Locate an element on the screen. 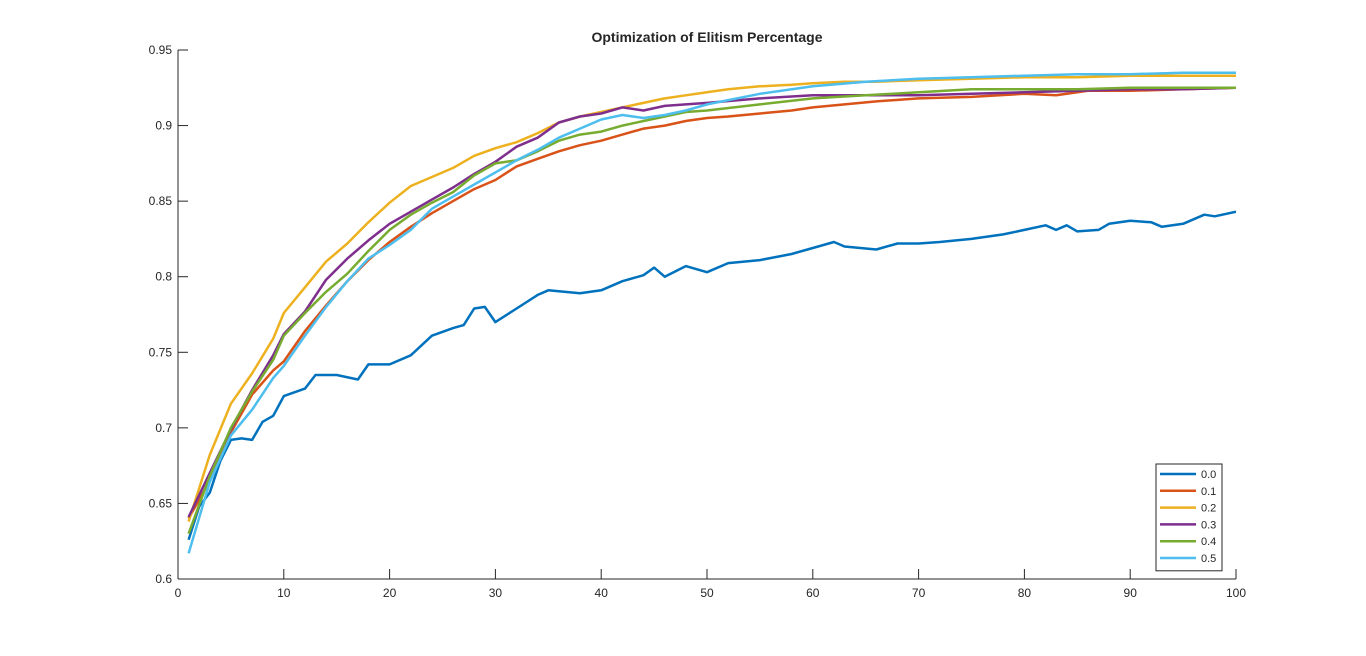 The width and height of the screenshot is (1366, 656). legend-label-5: 0.5 is located at coordinates (1208, 559).